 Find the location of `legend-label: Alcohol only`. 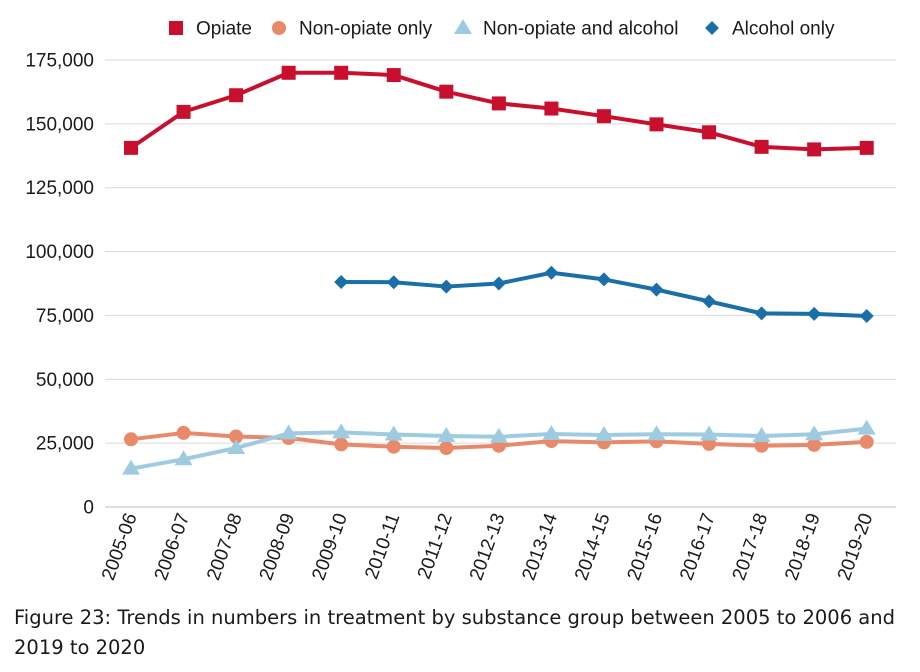

legend-label: Alcohol only is located at coordinates (783, 29).